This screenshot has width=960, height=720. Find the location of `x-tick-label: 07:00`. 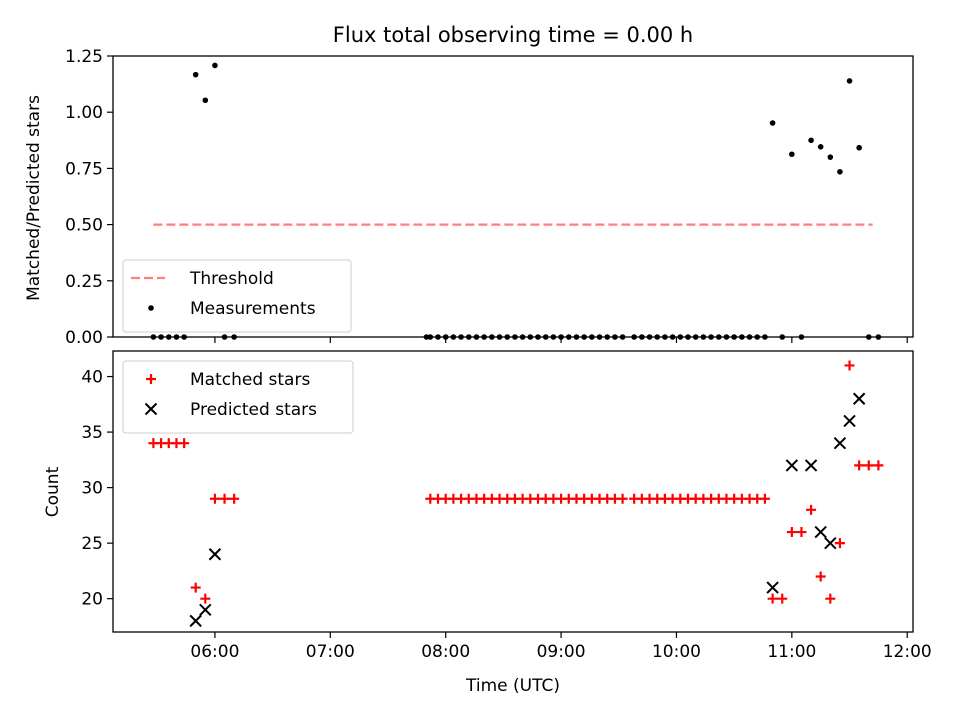

x-tick-label: 07:00 is located at coordinates (330, 652).